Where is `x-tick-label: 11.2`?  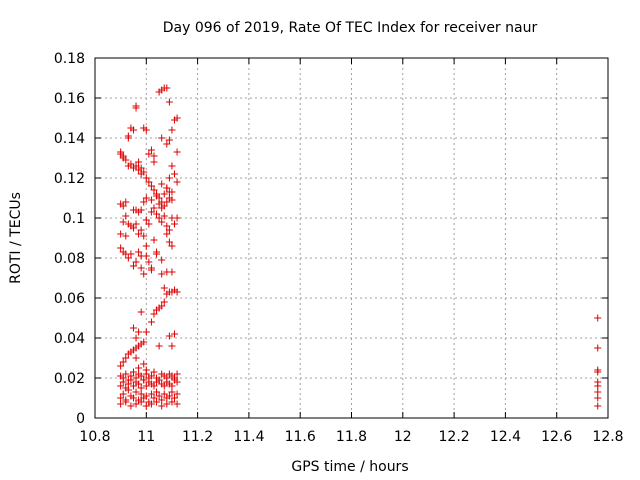
x-tick-label: 11.2 is located at coordinates (197, 437).